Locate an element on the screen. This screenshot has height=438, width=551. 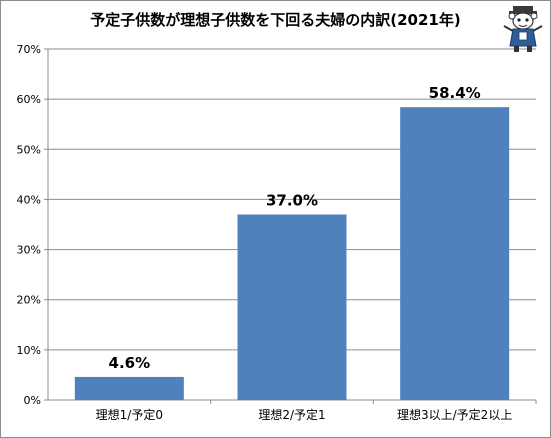
chart-title: 予定子供数が理想子供数を下回る夫婦の内訳(2021年) is located at coordinates (275, 20).